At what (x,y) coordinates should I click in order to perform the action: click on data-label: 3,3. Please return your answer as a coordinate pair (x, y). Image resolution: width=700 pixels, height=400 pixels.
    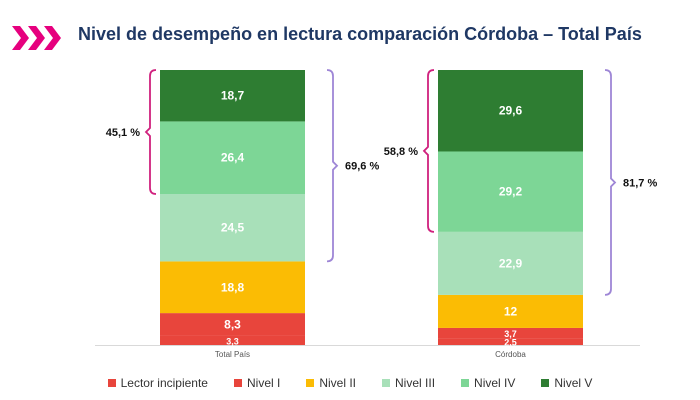
    Looking at the image, I should click on (232, 341).